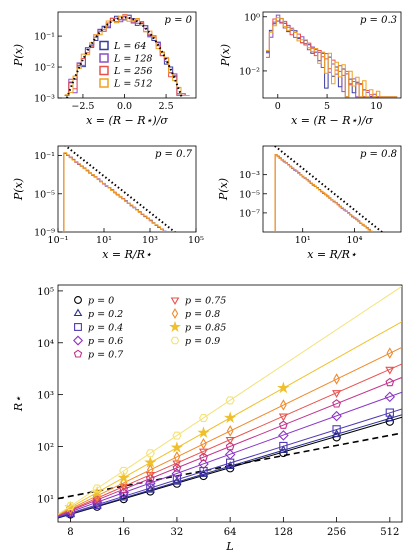 The height and width of the screenshot is (554, 415). I want to click on x-tick-label: 10⁴, so click(354, 240).